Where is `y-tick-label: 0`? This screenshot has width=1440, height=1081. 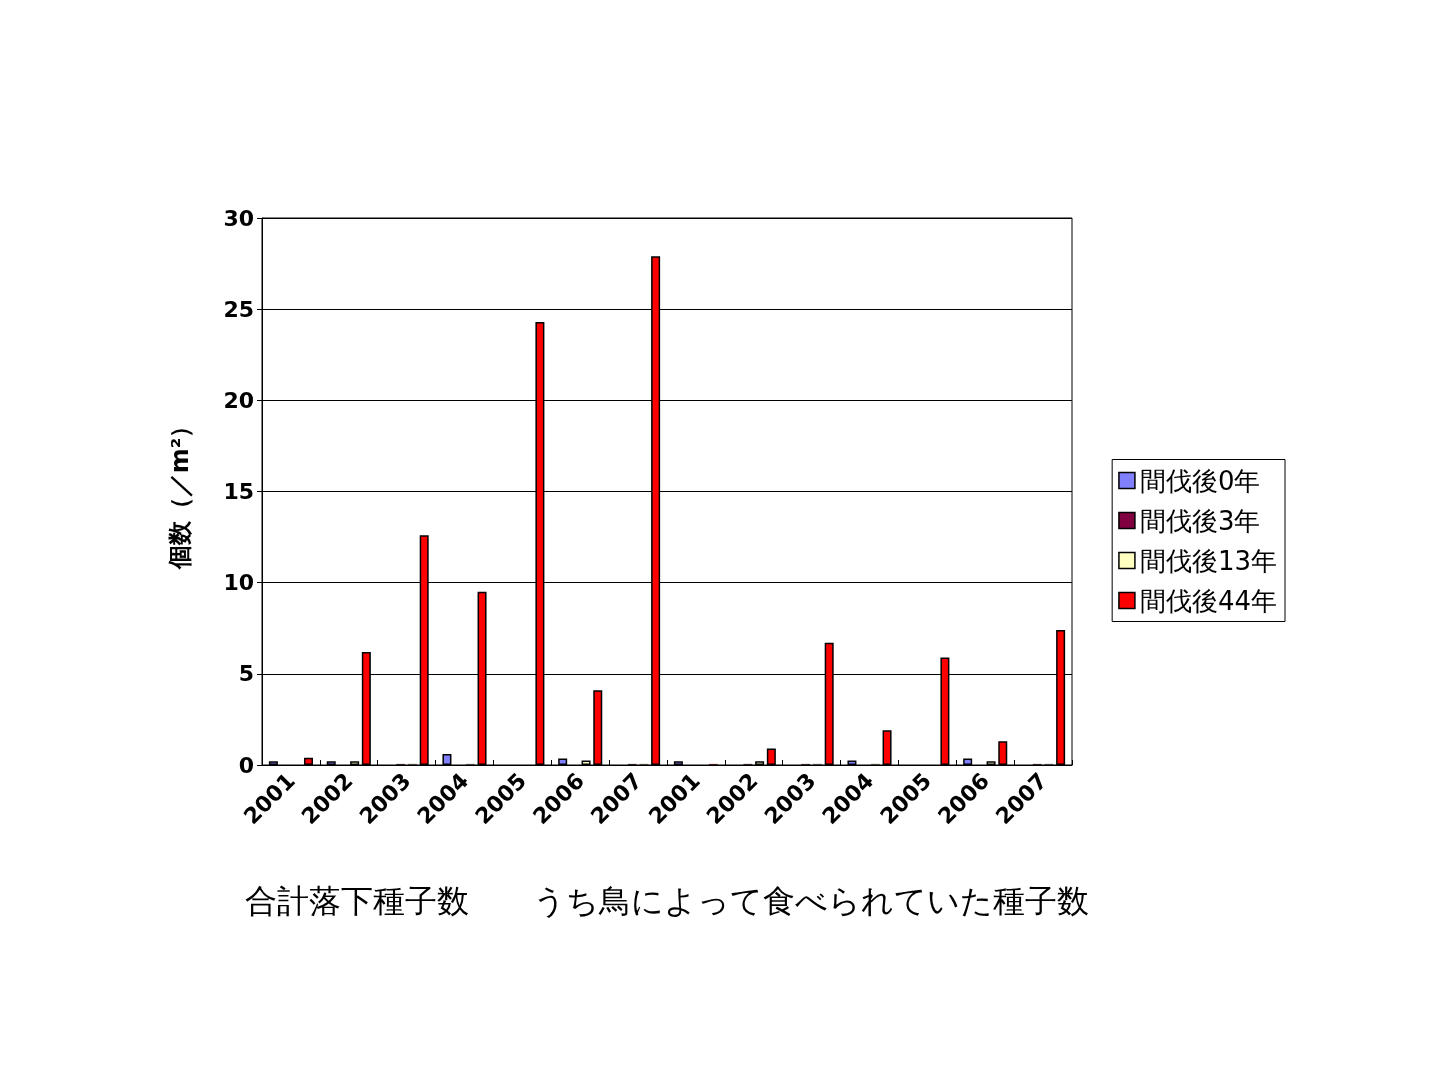 y-tick-label: 0 is located at coordinates (246, 765).